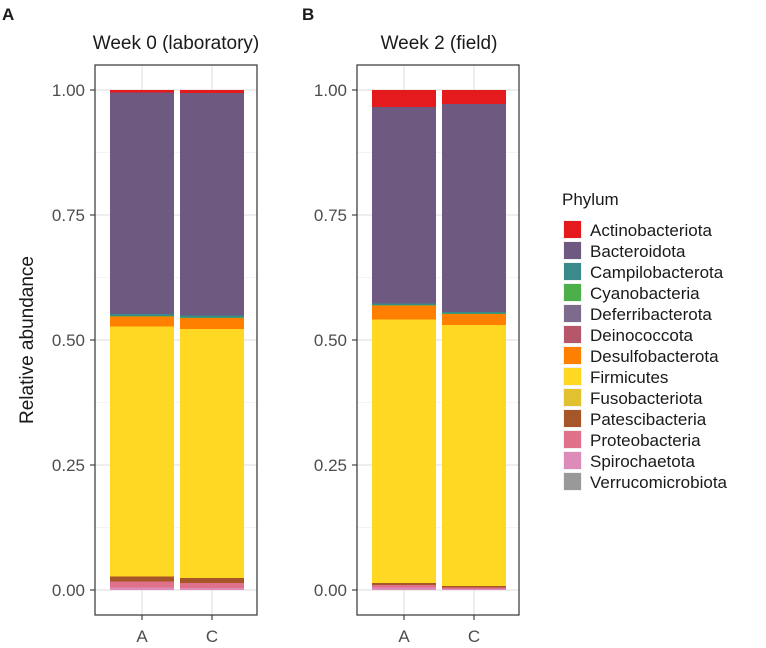  I want to click on panel-b-tick-marks, so click(413, 354).